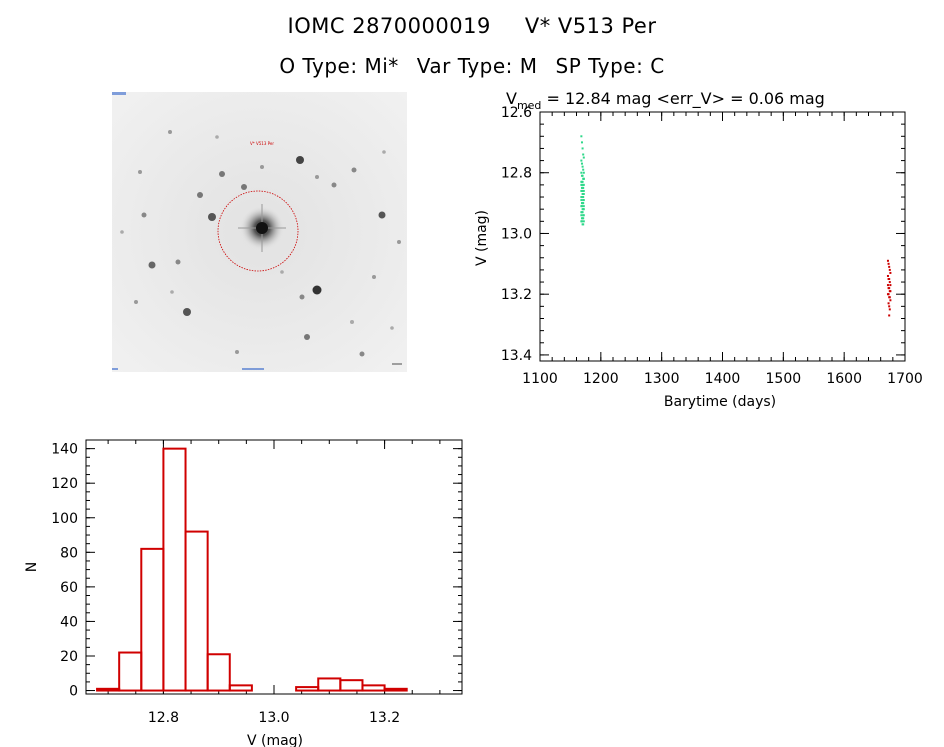 Image resolution: width=944 pixels, height=747 pixels. I want to click on hx-tick-label: 13.0, so click(273, 718).